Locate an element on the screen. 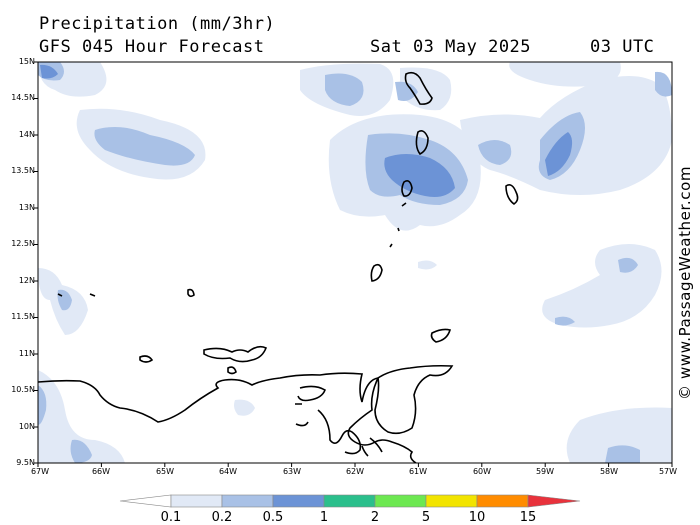  lon-label: 59W is located at coordinates (545, 471).